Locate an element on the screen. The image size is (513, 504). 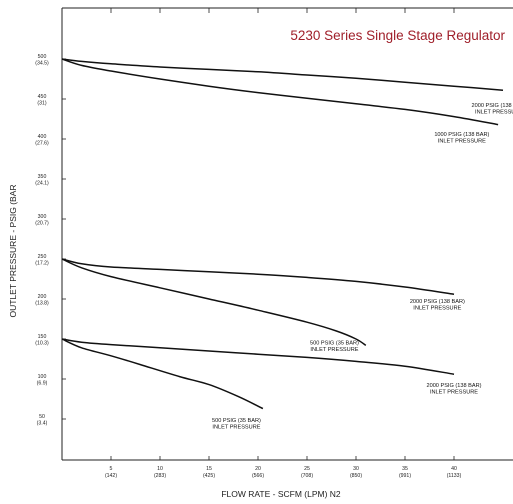
x-tick-label: 25 is located at coordinates (307, 469).